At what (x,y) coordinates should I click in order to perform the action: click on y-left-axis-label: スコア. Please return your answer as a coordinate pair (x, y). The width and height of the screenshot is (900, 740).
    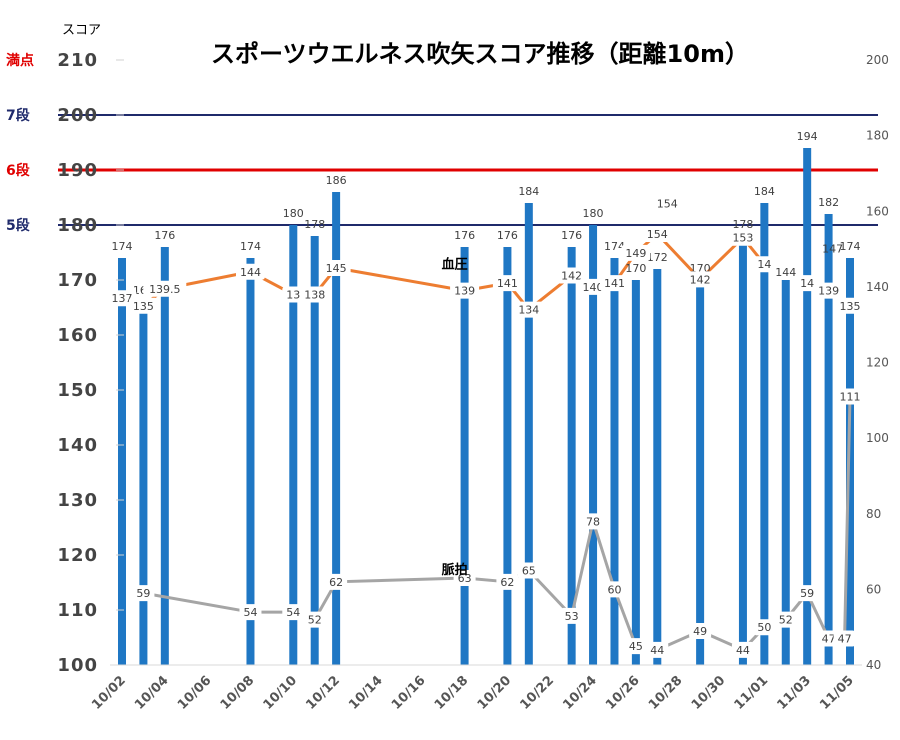
    Looking at the image, I should click on (81, 30).